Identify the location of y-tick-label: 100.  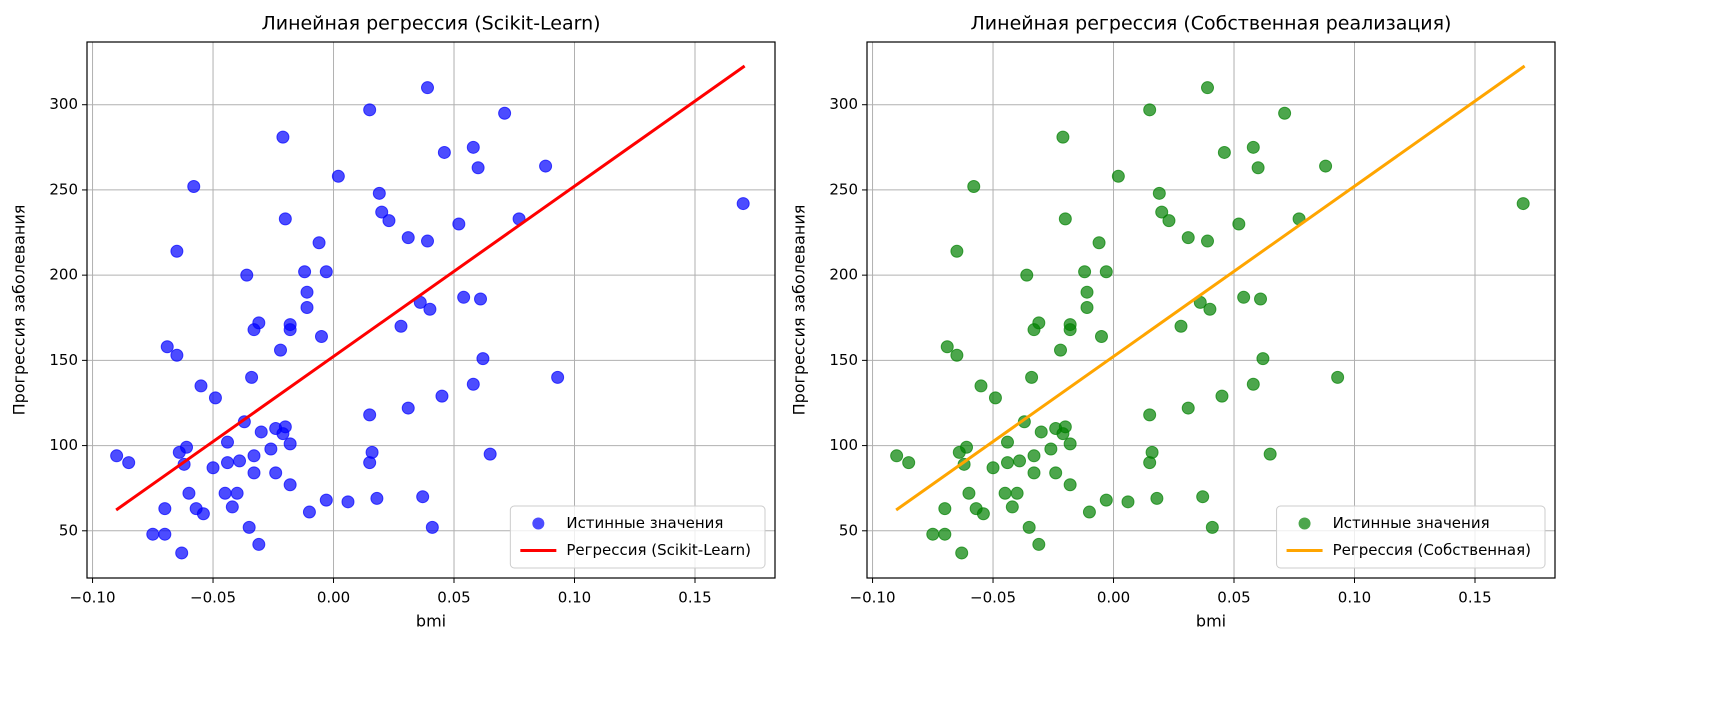
(843, 445).